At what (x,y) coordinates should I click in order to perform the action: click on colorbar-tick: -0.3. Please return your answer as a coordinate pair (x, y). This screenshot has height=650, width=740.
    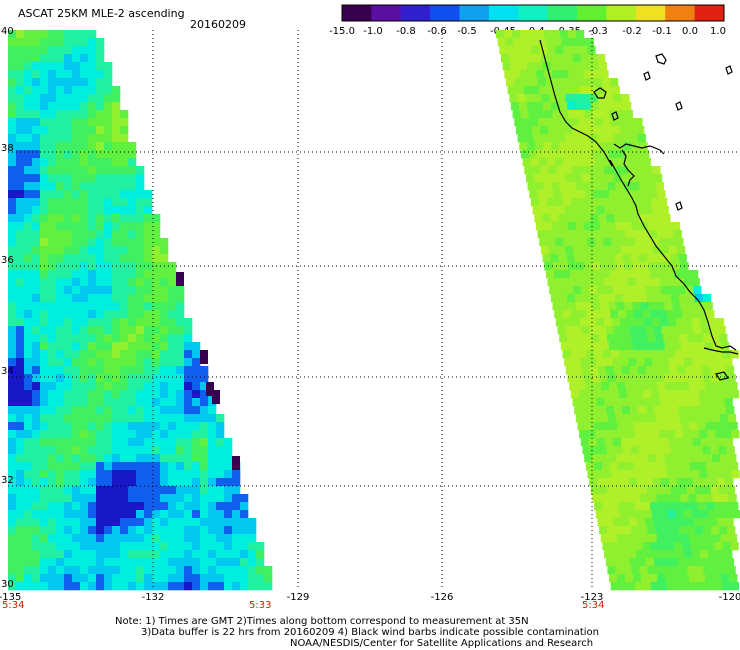
    Looking at the image, I should click on (598, 31).